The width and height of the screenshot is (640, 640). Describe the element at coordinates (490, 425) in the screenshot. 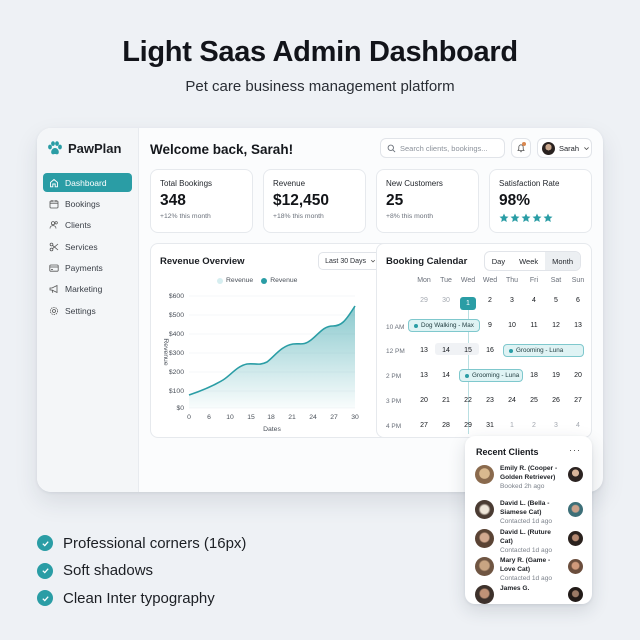

I see `calendar-day: 31` at that location.